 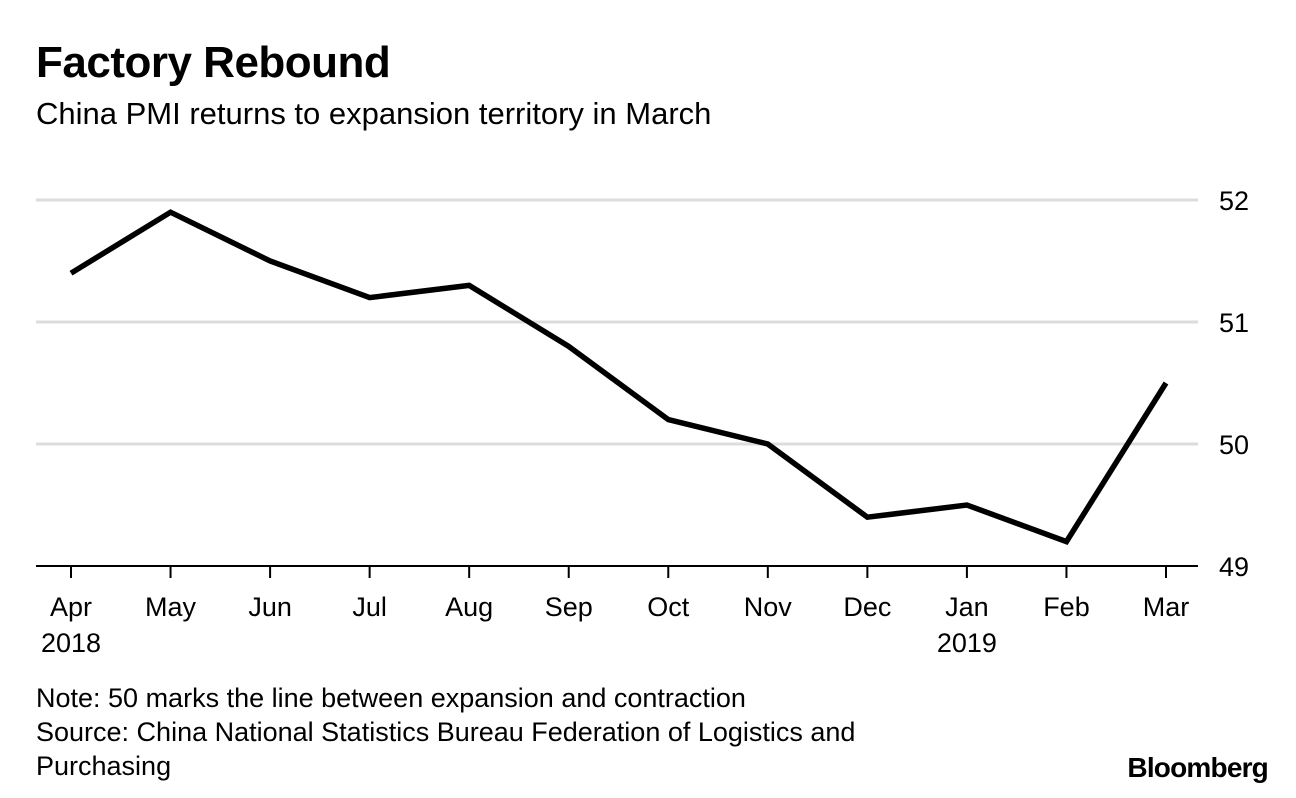 What do you see at coordinates (1234, 445) in the screenshot?
I see `y-tick-label: 50` at bounding box center [1234, 445].